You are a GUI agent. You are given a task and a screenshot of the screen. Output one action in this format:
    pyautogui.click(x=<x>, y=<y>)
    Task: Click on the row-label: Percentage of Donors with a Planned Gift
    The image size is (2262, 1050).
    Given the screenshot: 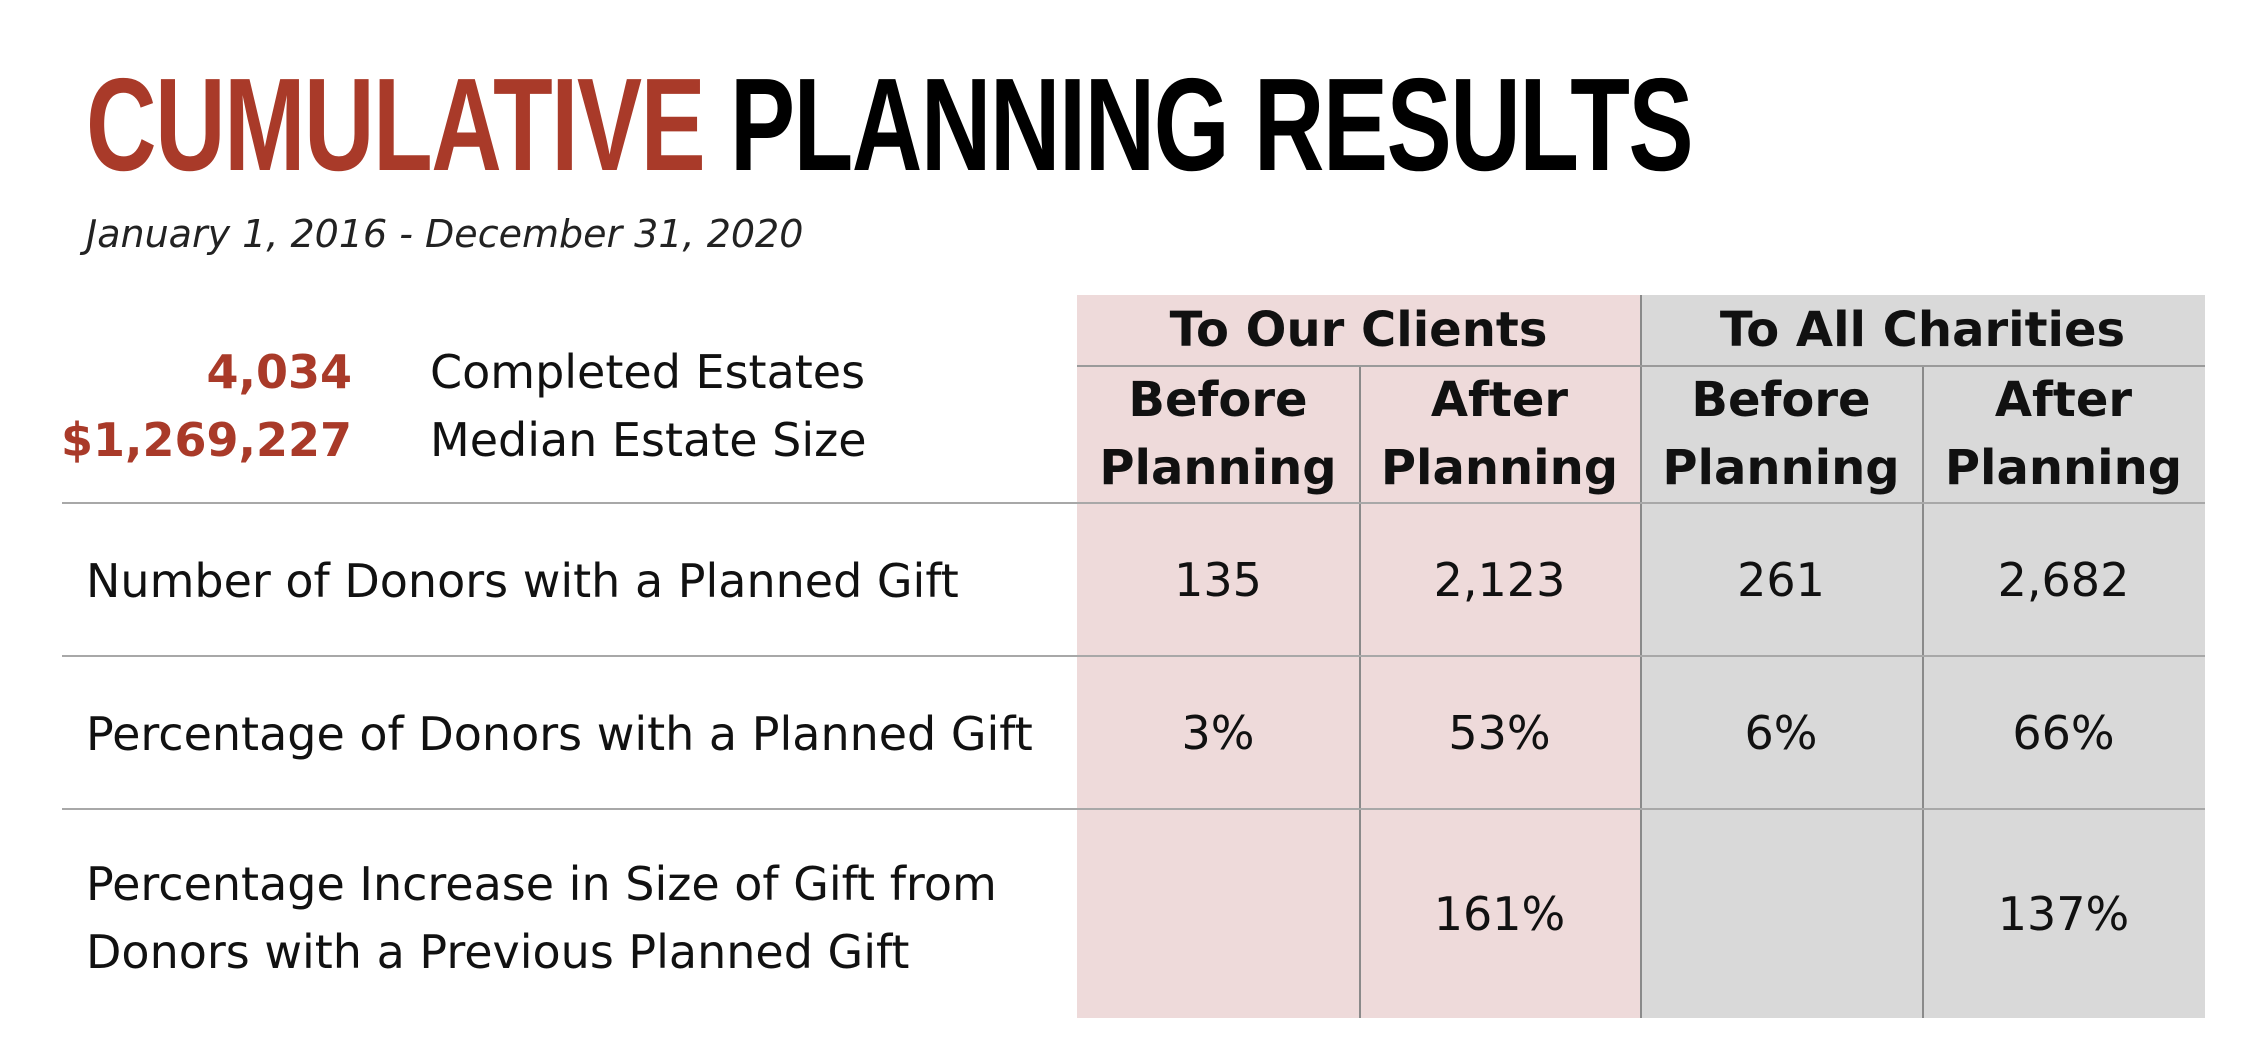 What is the action you would take?
    pyautogui.click(x=559, y=734)
    